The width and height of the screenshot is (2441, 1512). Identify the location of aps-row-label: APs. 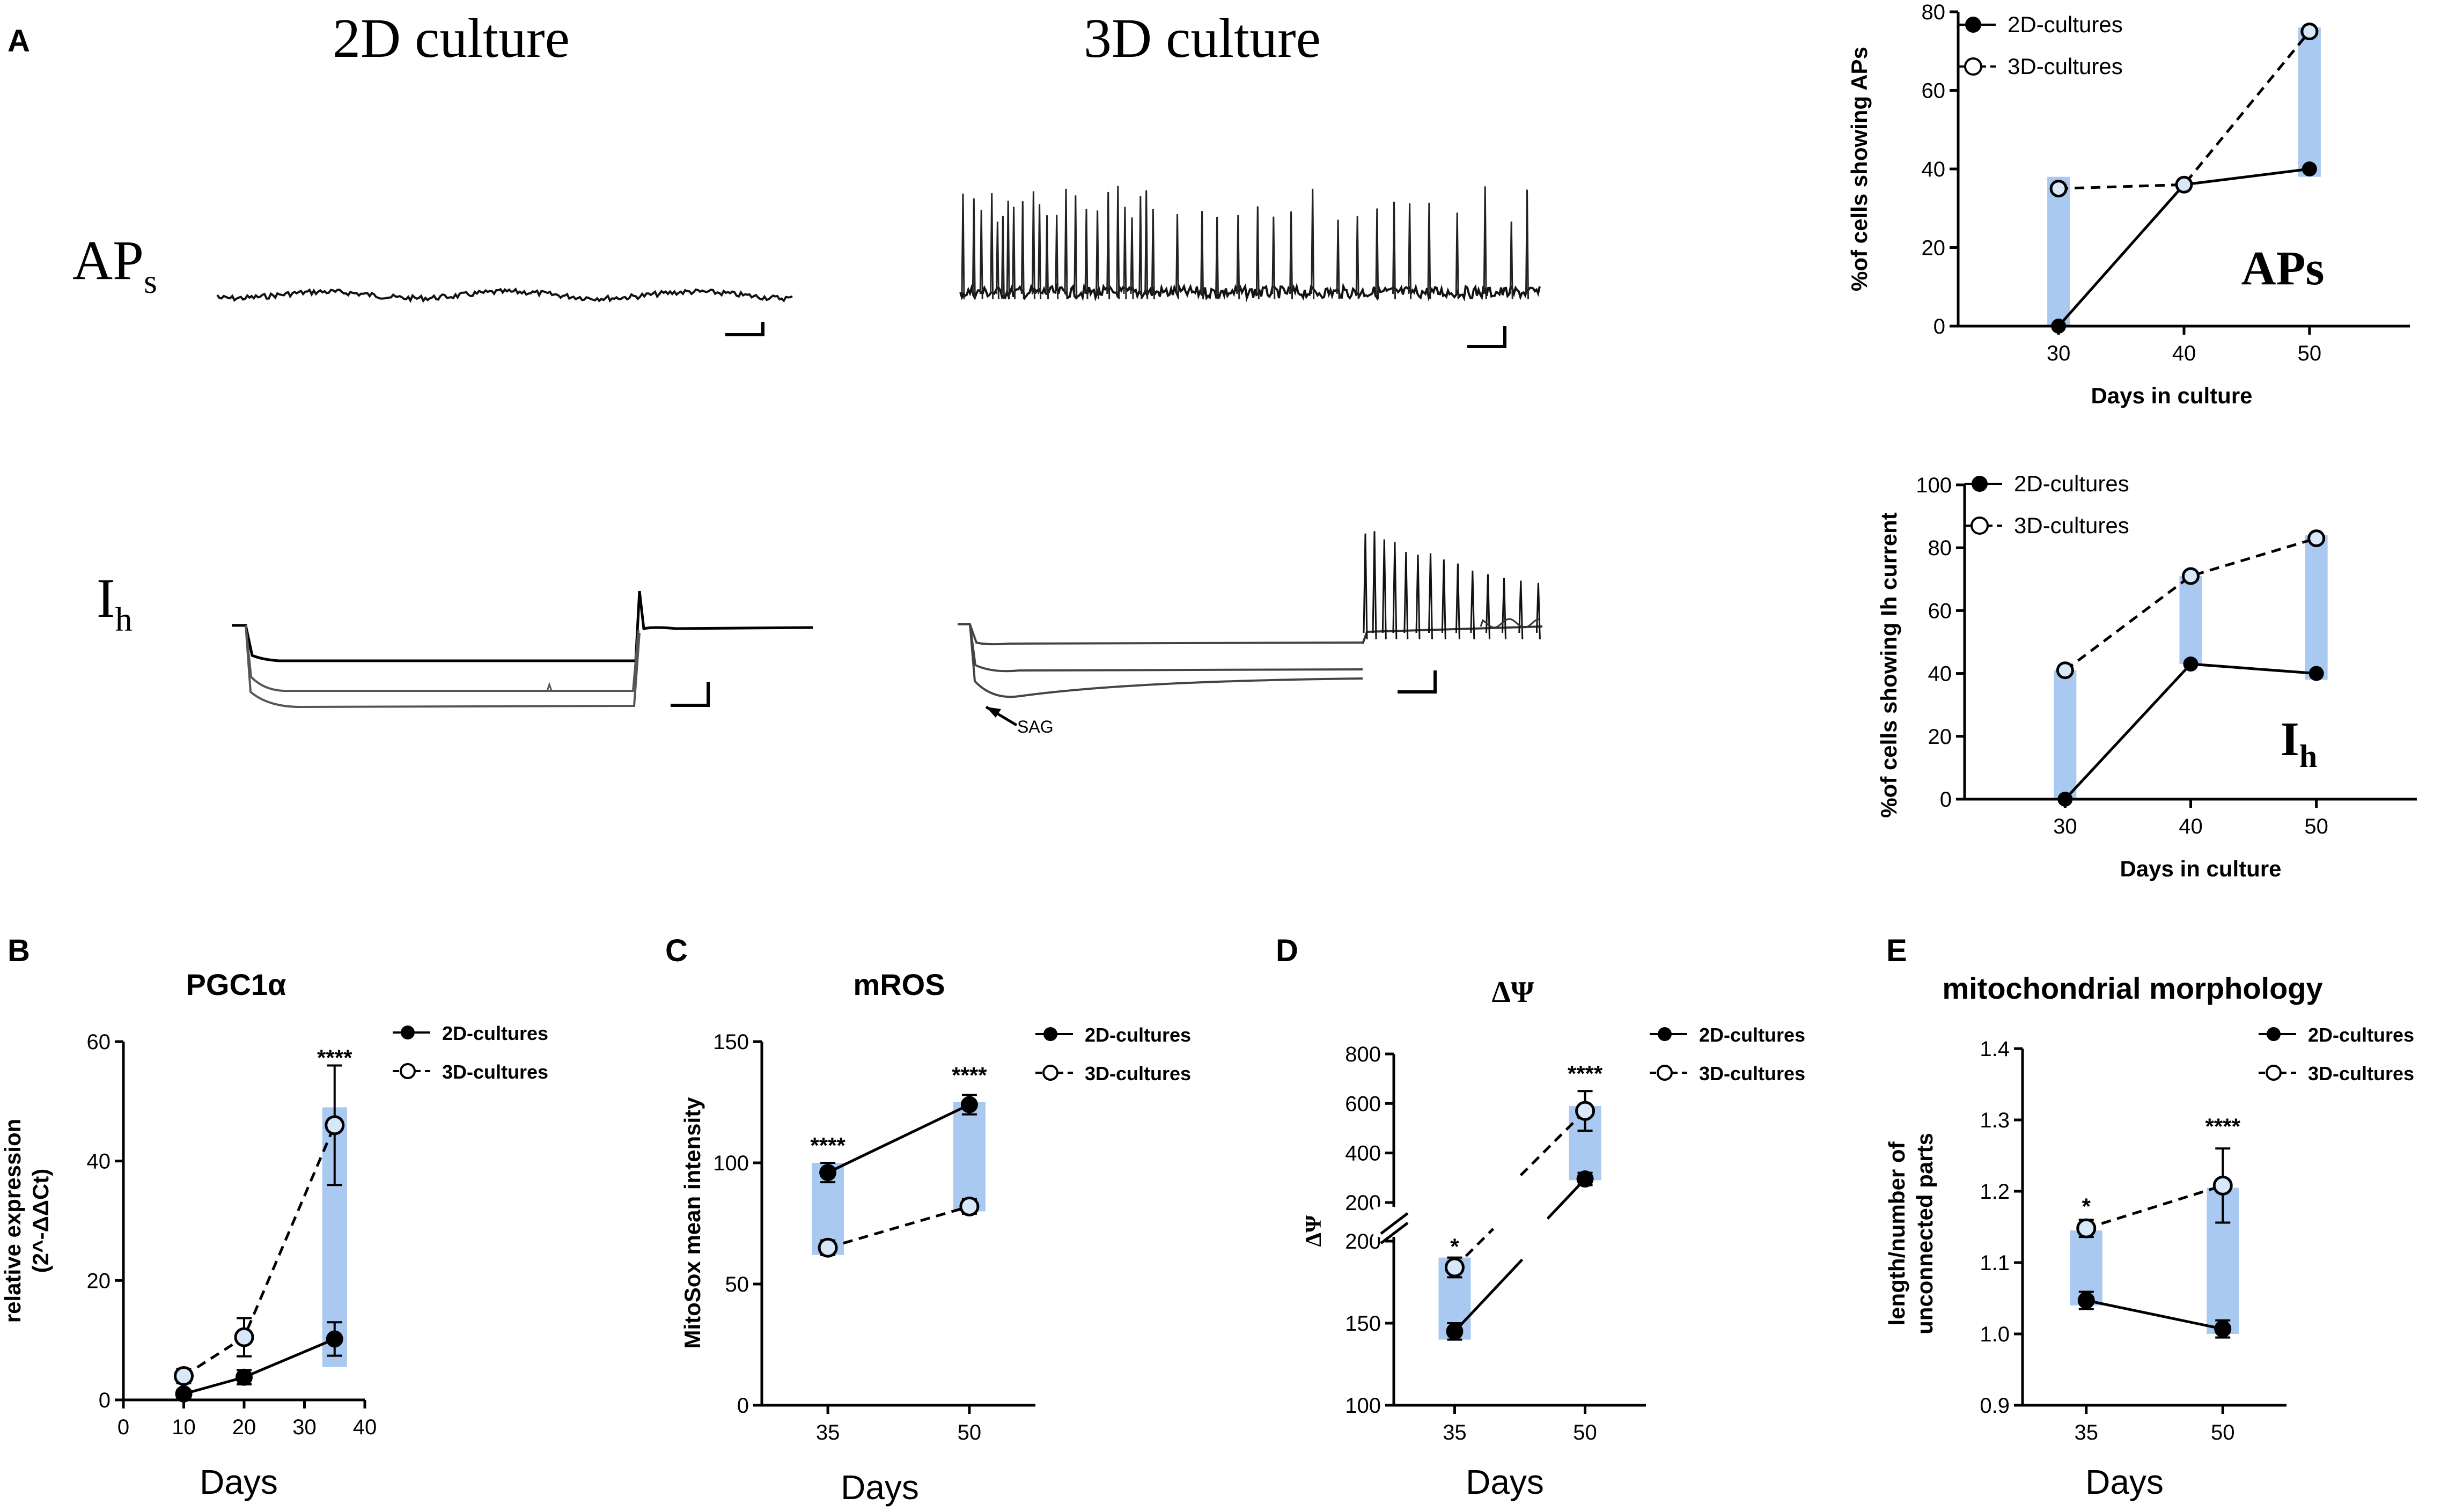
(114, 265).